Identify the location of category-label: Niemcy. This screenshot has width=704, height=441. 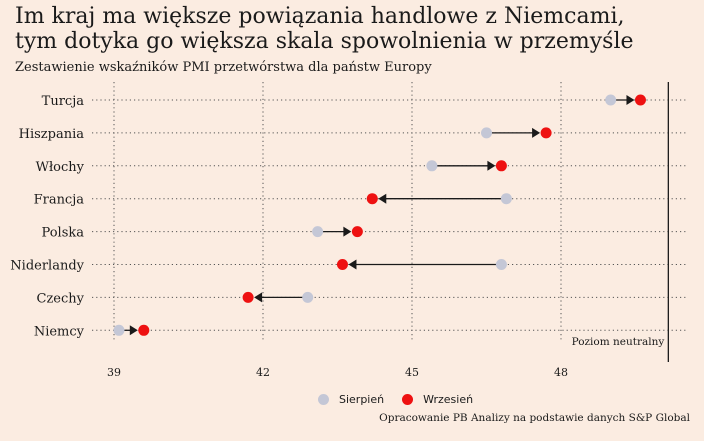
(59, 331).